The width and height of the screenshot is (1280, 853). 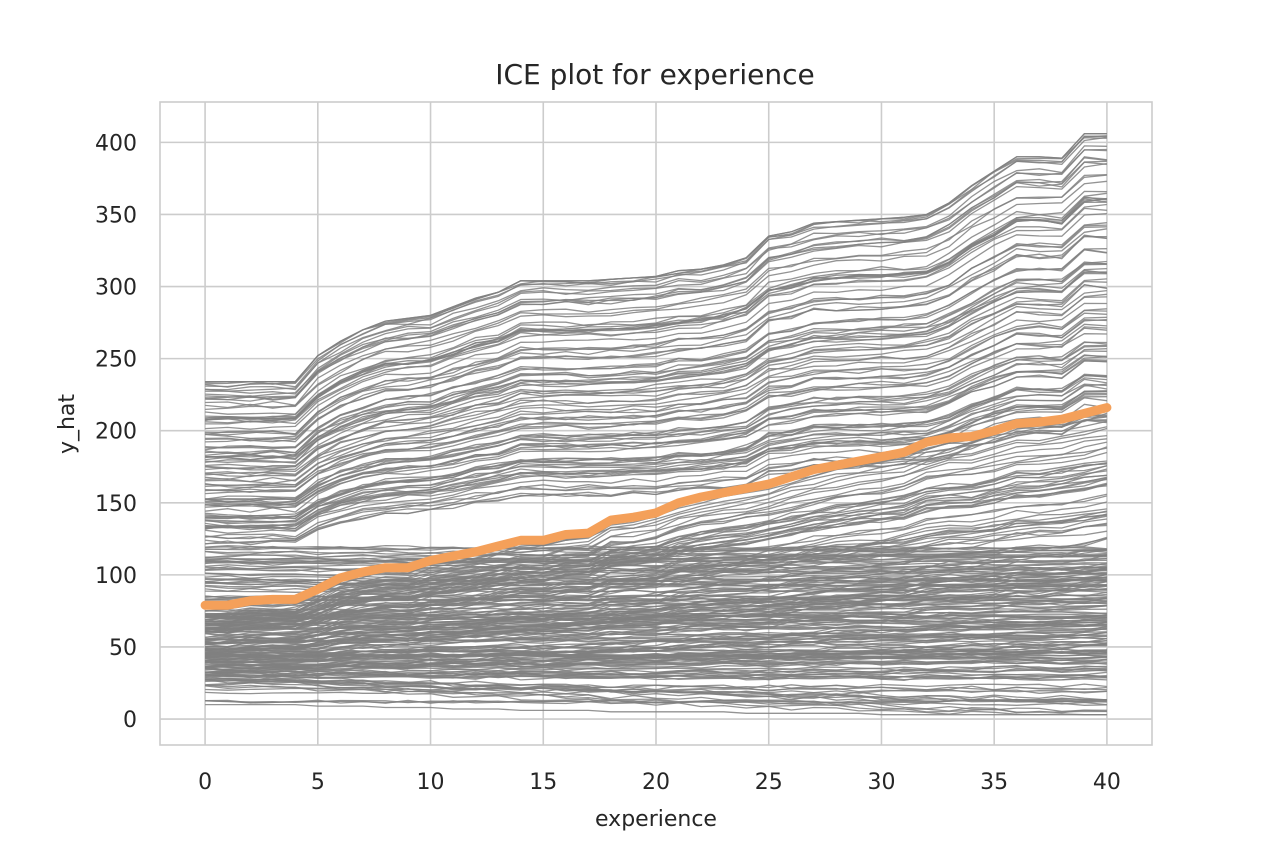 I want to click on x-axis-label: experience, so click(x=656, y=819).